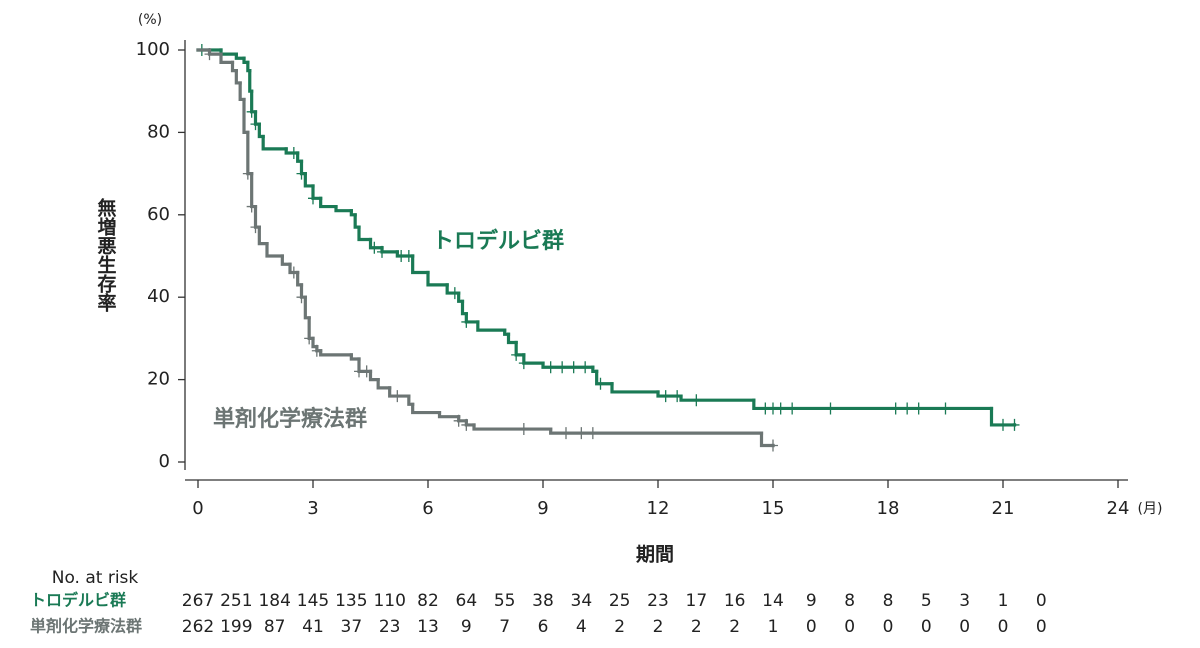 Image resolution: width=1200 pixels, height=648 pixels. Describe the element at coordinates (106, 255) in the screenshot. I see `y-axis-label: 無増悪生存率` at that location.